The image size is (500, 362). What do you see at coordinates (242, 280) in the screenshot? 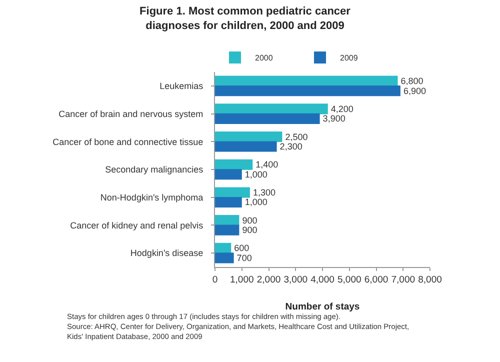
I see `x-tick-label: 1,000` at bounding box center [242, 280].